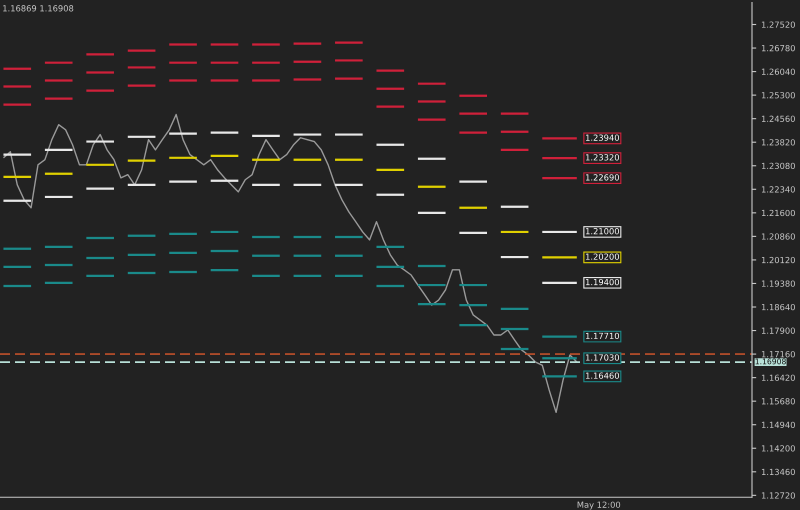  Describe the element at coordinates (778, 401) in the screenshot. I see `y-tick-label: 1.15680` at that location.